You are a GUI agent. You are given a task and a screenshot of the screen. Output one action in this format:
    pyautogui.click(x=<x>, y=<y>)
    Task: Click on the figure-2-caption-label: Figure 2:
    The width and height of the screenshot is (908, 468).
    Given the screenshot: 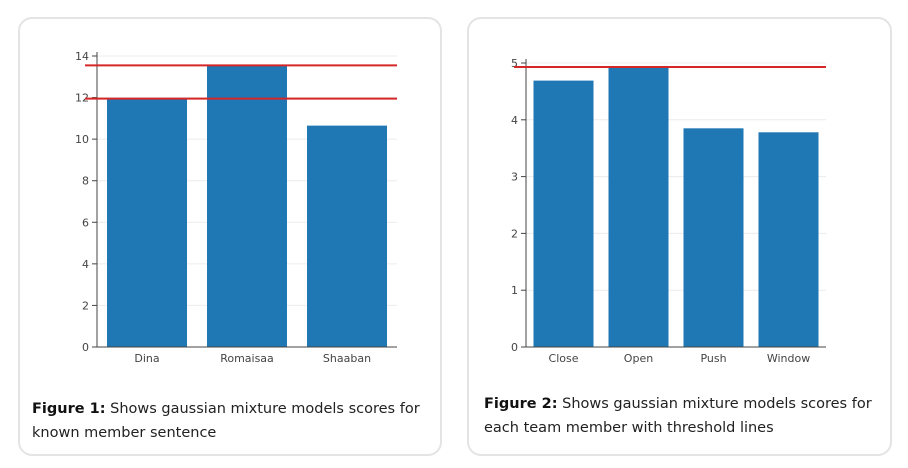 What is the action you would take?
    pyautogui.click(x=521, y=404)
    